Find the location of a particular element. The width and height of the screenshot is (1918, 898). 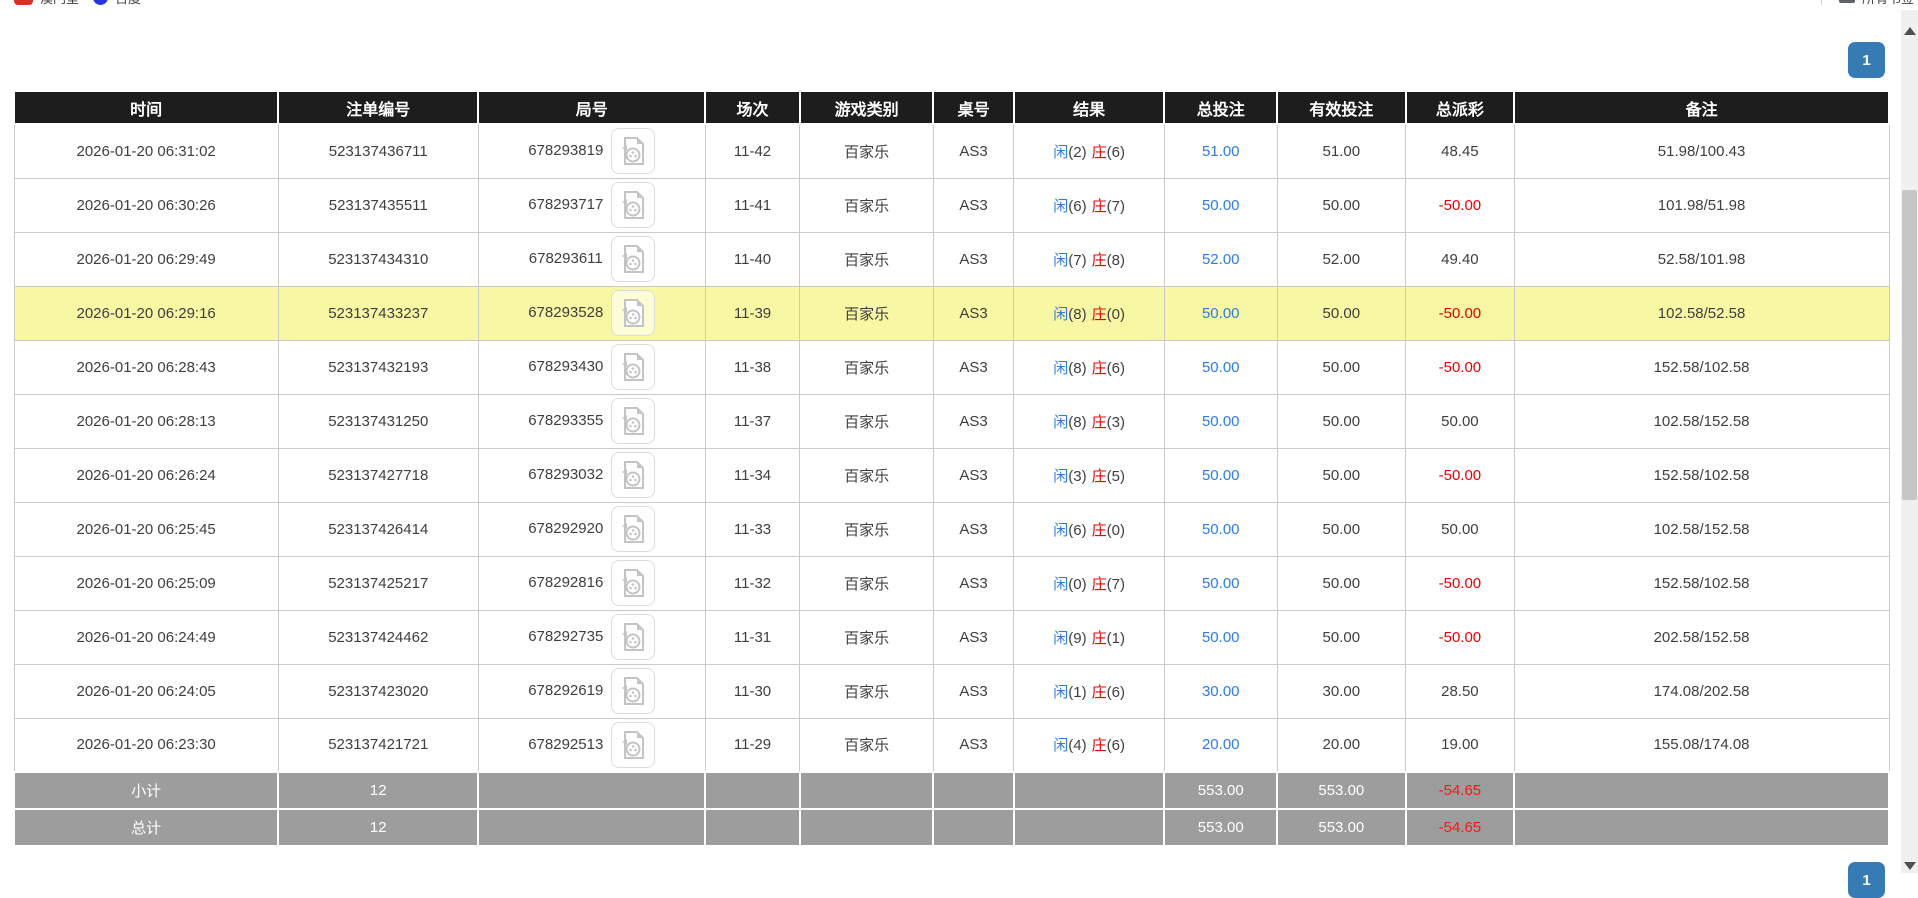

all-bookmarks-label: 所有书签 is located at coordinates (1888, 3).